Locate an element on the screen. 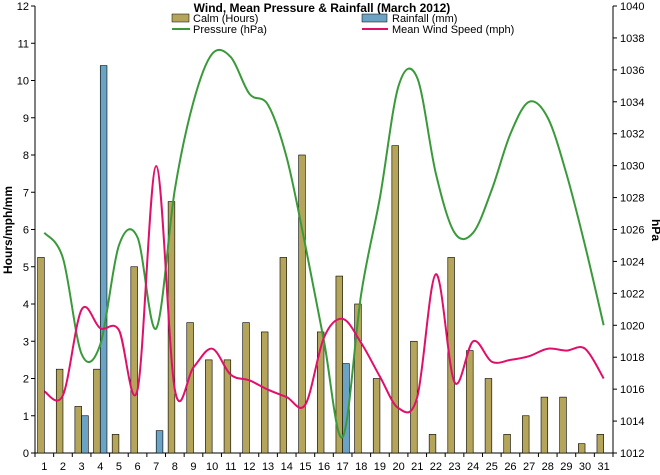 The image size is (660, 475). y-axis-right-label: hPa is located at coordinates (654, 230).